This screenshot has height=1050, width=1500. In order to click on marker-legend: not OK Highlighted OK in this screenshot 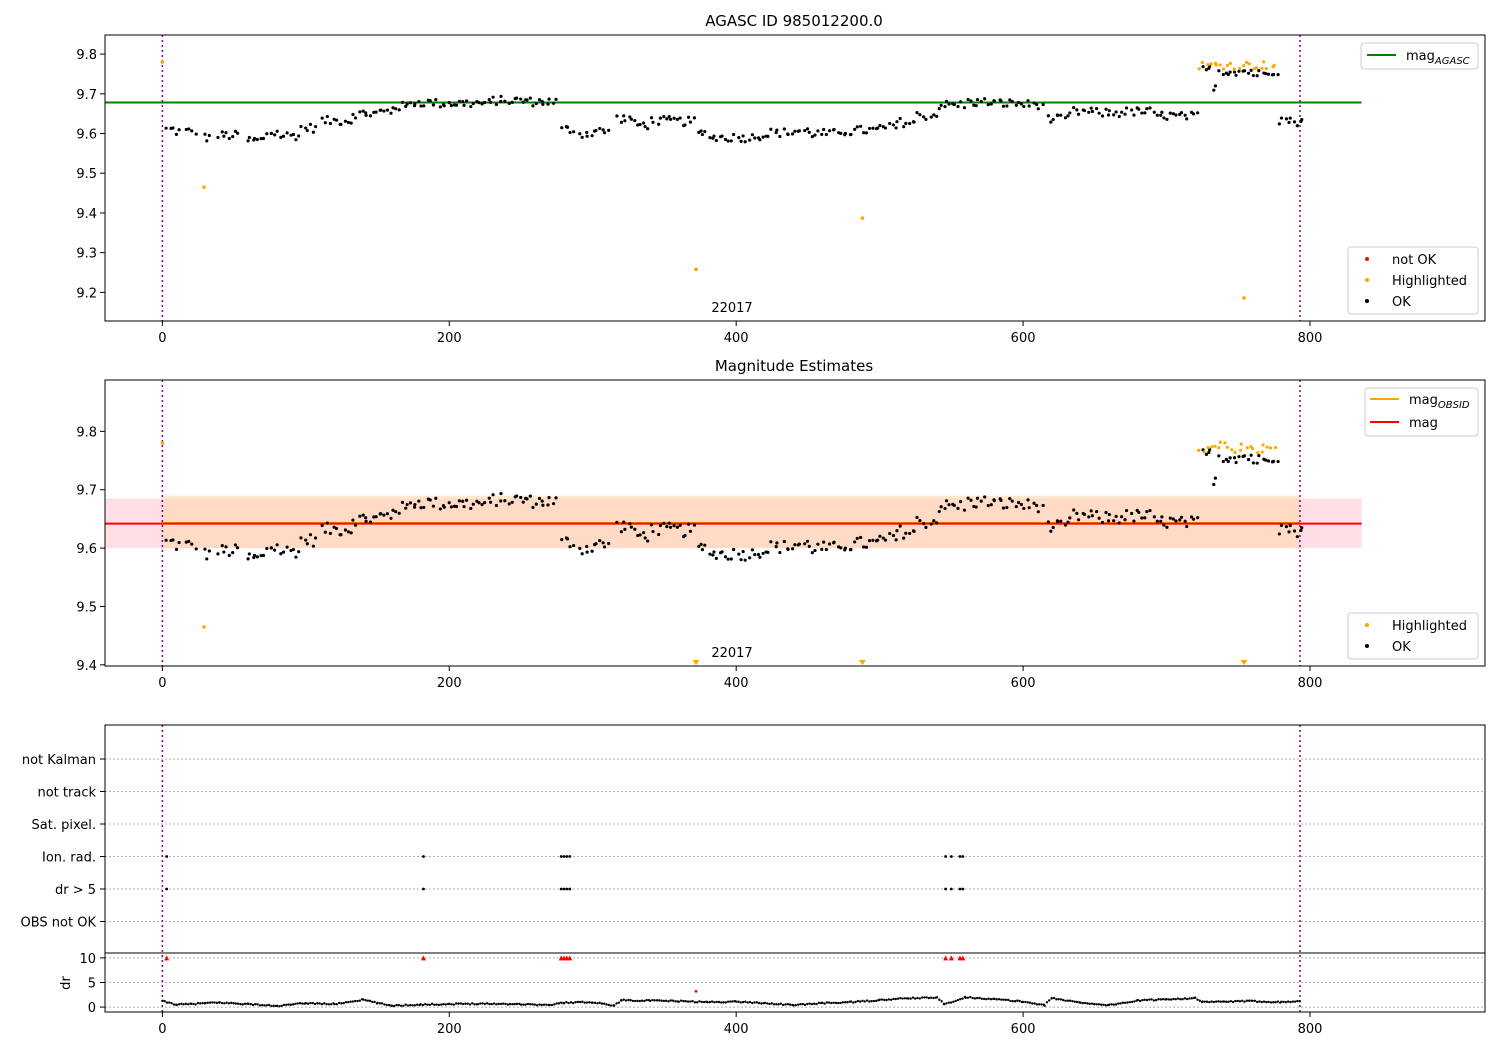, I will do `click(1413, 280)`.